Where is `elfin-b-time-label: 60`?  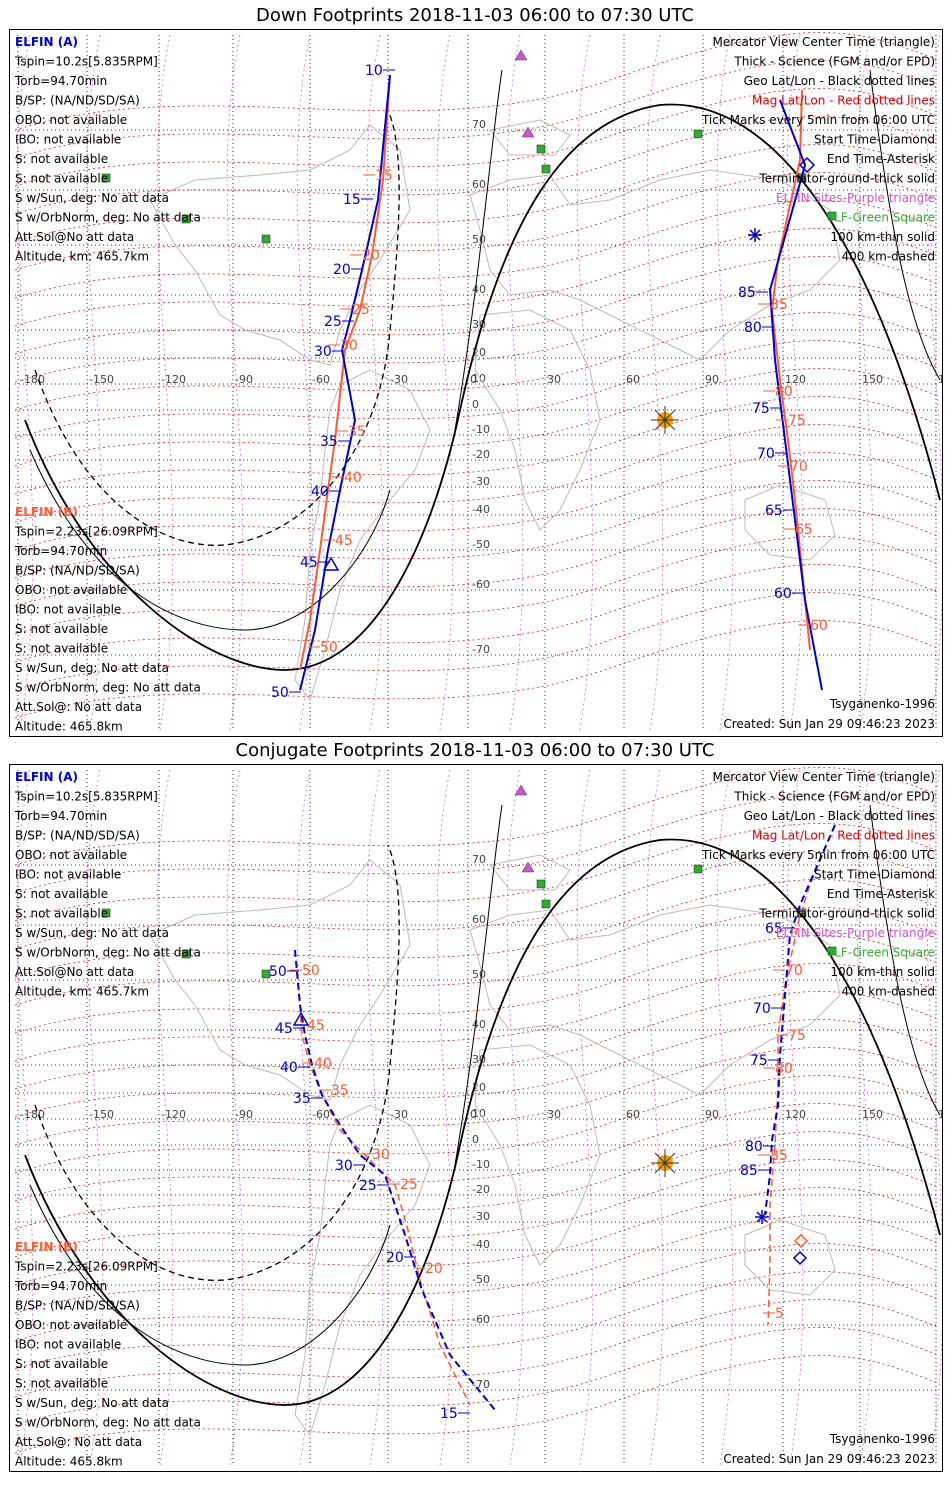
elfin-b-time-label: 60 is located at coordinates (819, 626).